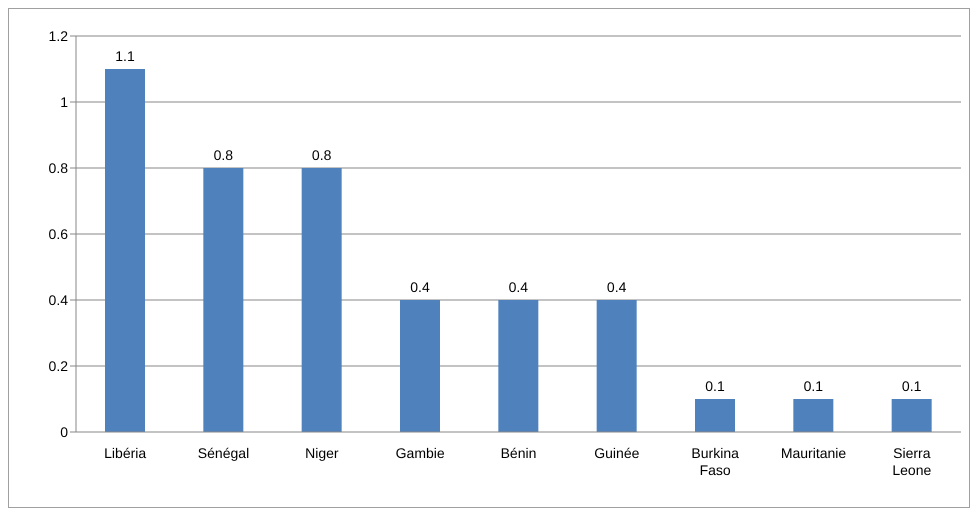 This screenshot has height=516, width=978. Describe the element at coordinates (715, 461) in the screenshot. I see `x-tick-label: Burkina Faso` at that location.